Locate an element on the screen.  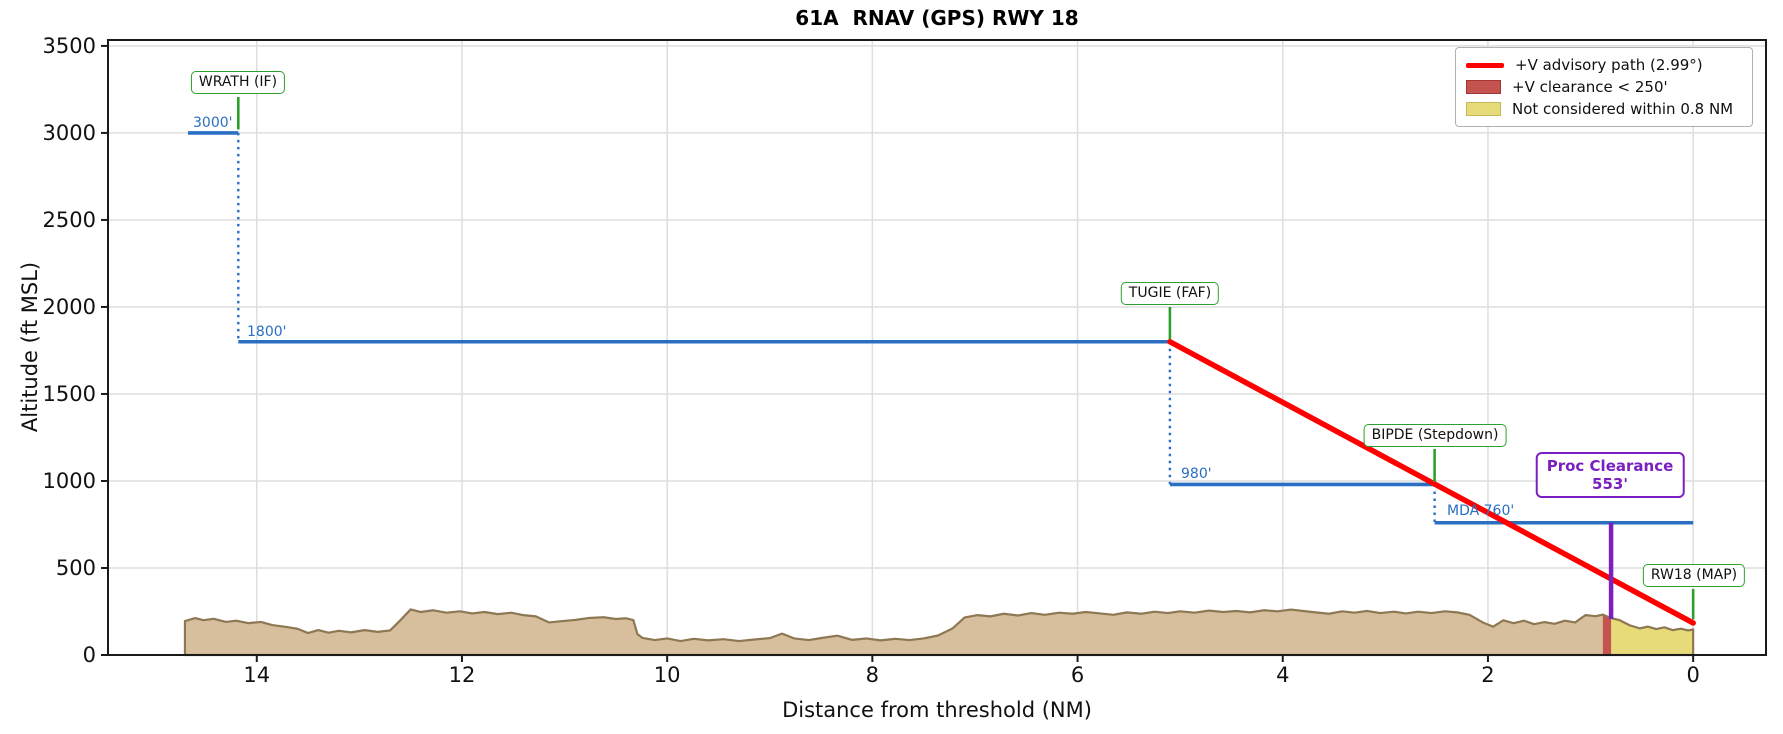
x-tick-label: 10 is located at coordinates (667, 675).